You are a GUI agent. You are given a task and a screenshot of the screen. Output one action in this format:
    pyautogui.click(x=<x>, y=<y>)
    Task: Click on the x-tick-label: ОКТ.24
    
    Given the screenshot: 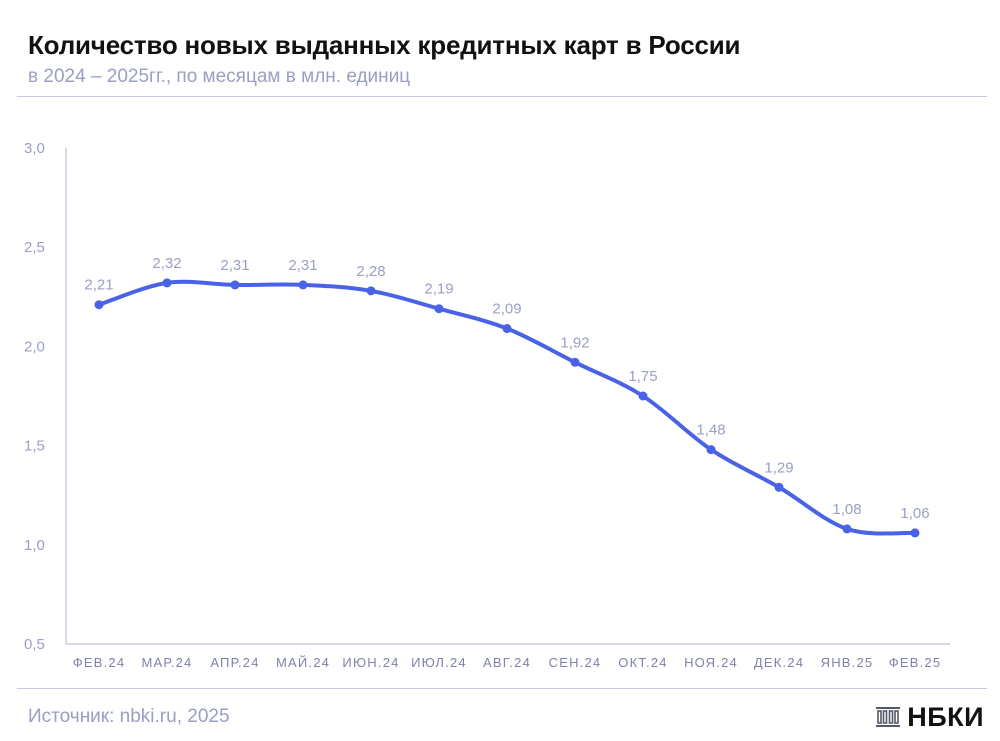 What is the action you would take?
    pyautogui.click(x=642, y=662)
    